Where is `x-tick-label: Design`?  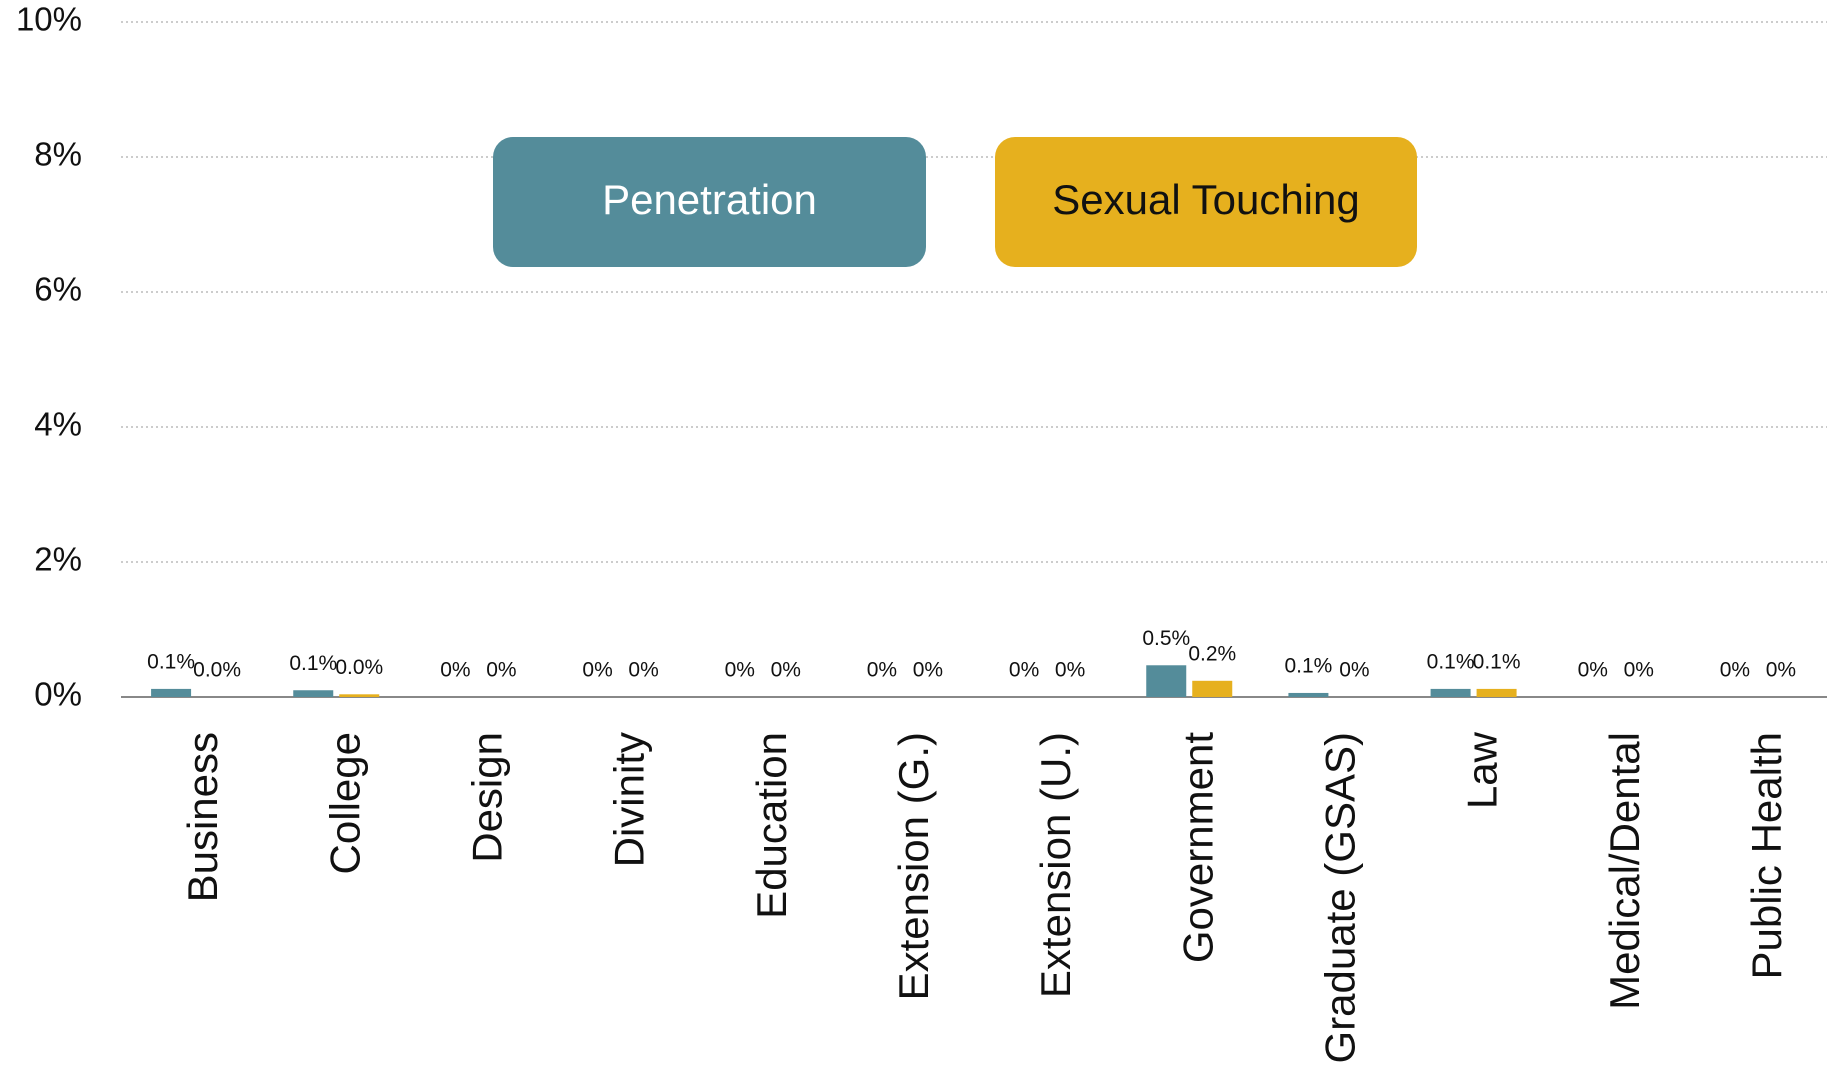 x-tick-label: Design is located at coordinates (487, 797).